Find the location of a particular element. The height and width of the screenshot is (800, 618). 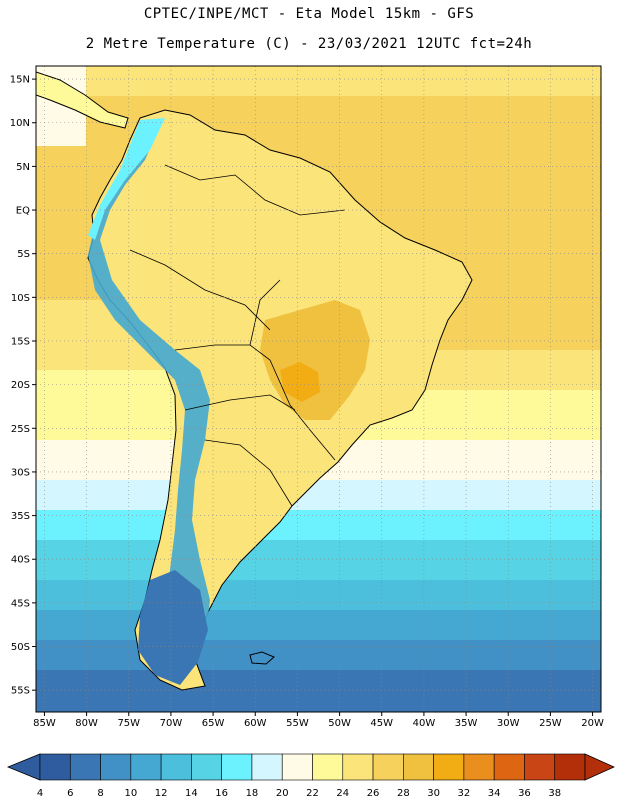

lat-tick-label: 55S is located at coordinates (20, 691).